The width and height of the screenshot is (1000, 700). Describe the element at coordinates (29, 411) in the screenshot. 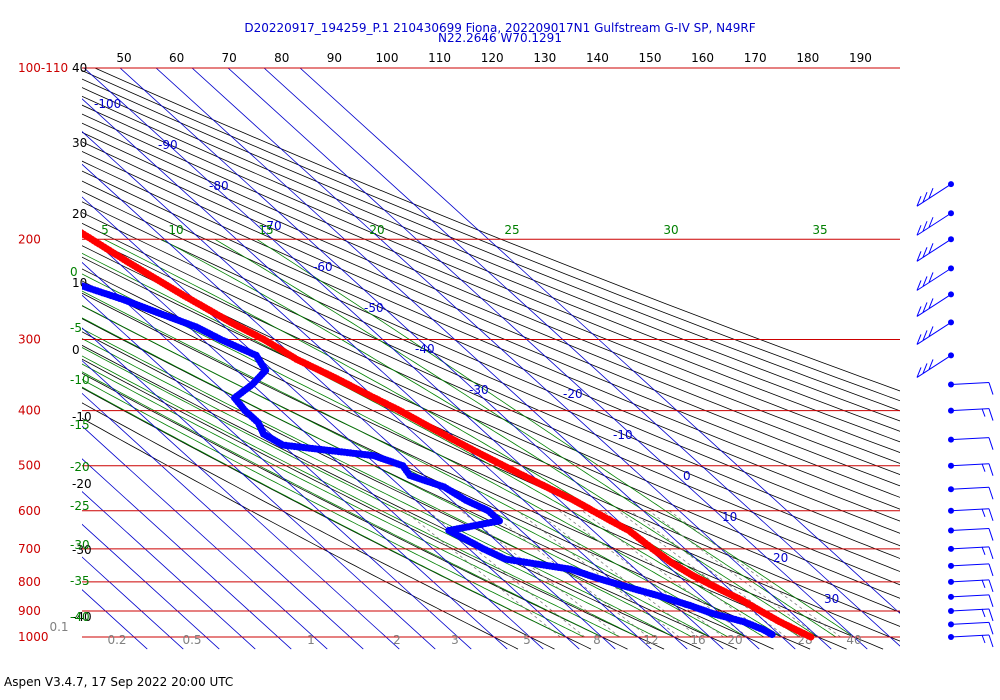

I see `pressure-label: 400` at that location.